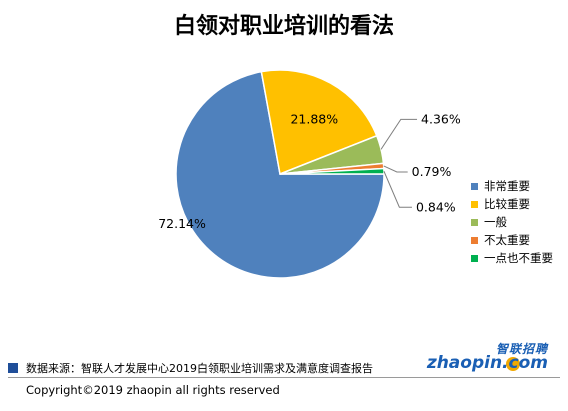  I want to click on legend-label-3: 不太重要, so click(507, 240).